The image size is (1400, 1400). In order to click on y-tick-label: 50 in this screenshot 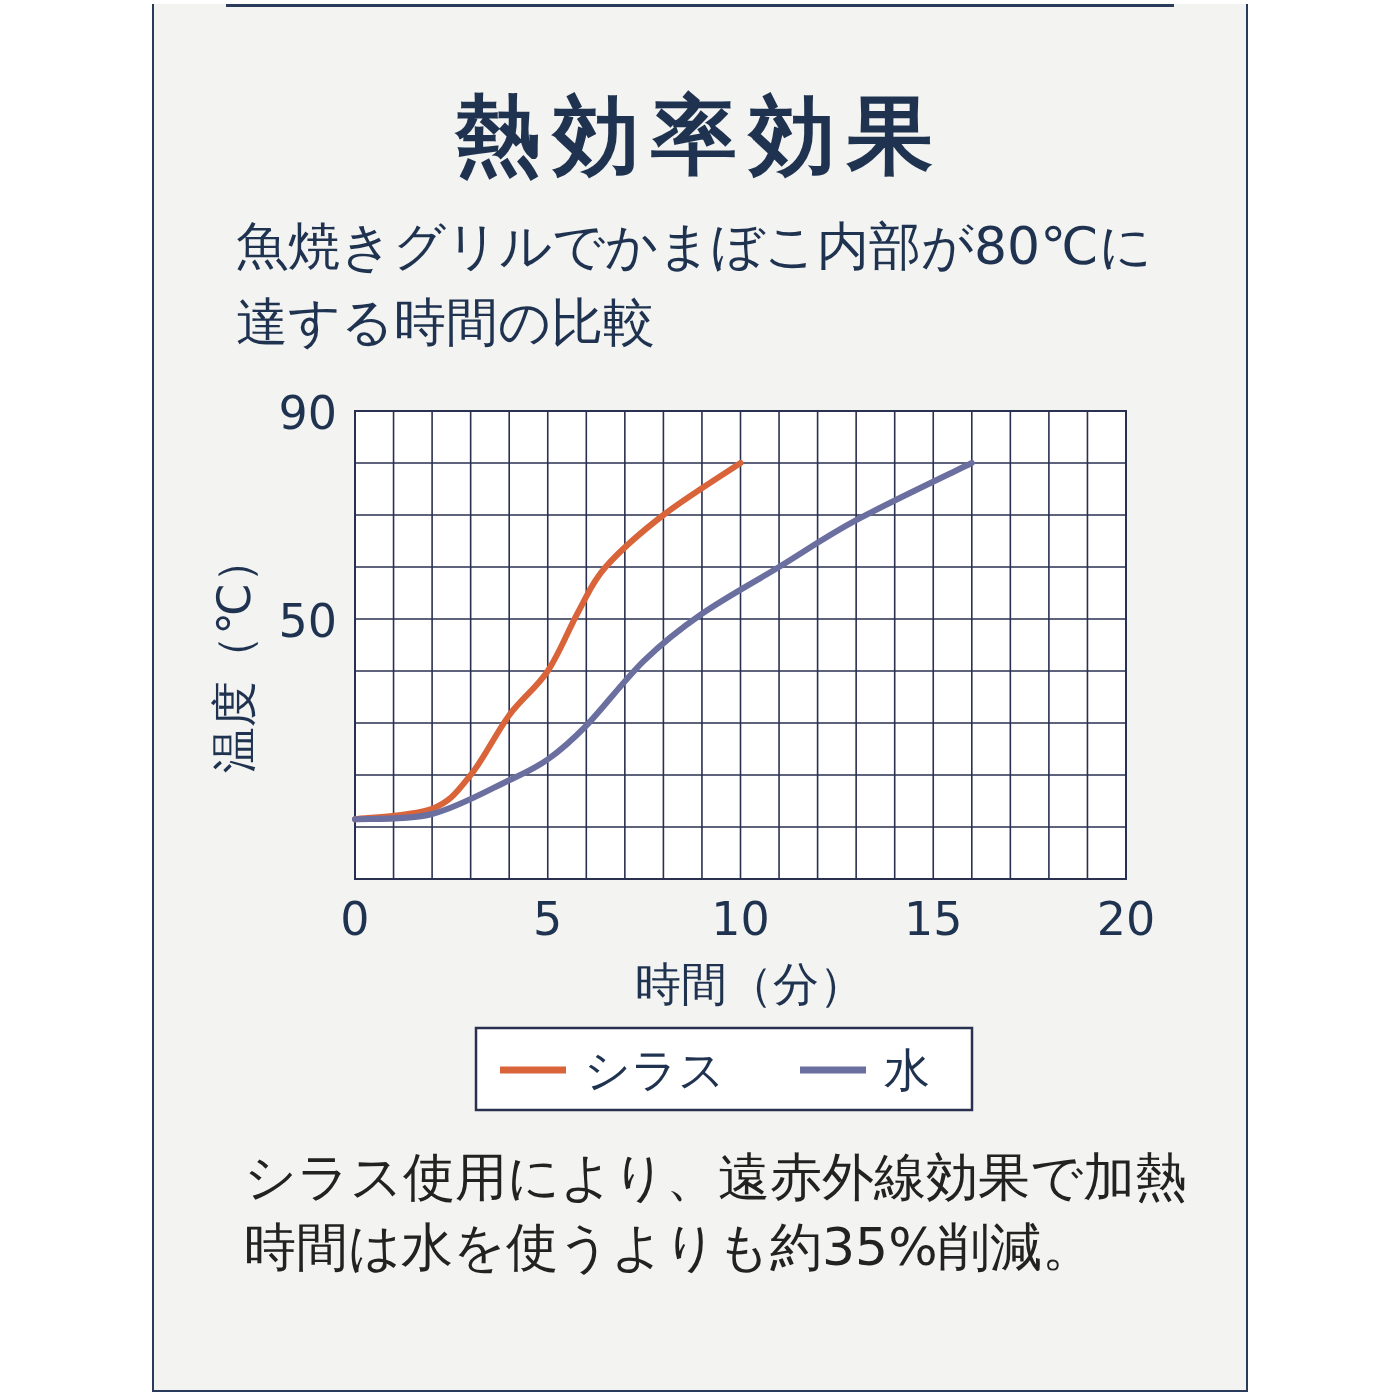, I will do `click(307, 621)`.